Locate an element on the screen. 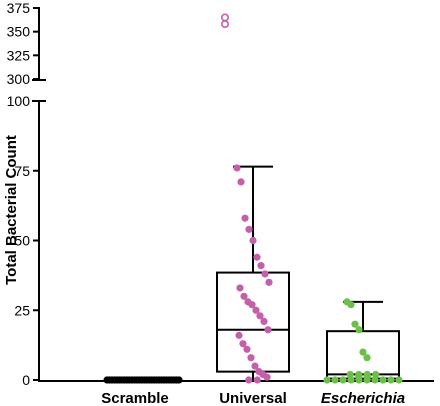 This screenshot has height=406, width=440. category-labels: Scramble Universal Escherichia is located at coordinates (253, 398).